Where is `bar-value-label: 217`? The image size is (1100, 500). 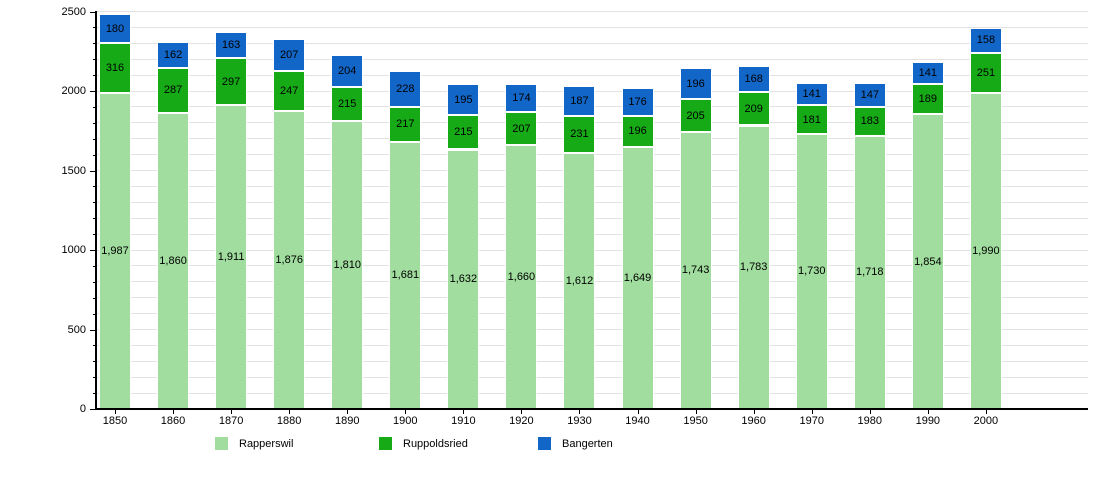
bar-value-label: 217 is located at coordinates (405, 124).